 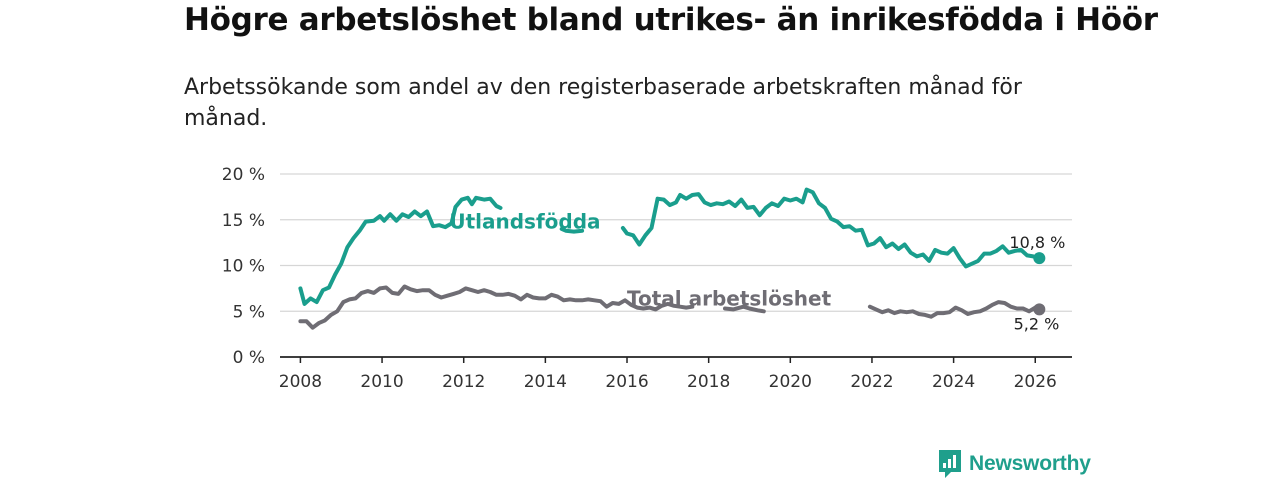 I want to click on y-tick-label: 0 %, so click(x=249, y=358).